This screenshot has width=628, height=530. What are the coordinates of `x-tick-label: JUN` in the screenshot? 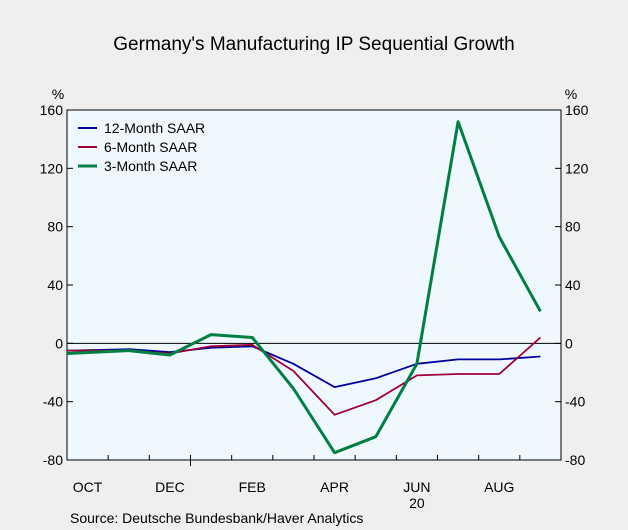 It's located at (416, 487).